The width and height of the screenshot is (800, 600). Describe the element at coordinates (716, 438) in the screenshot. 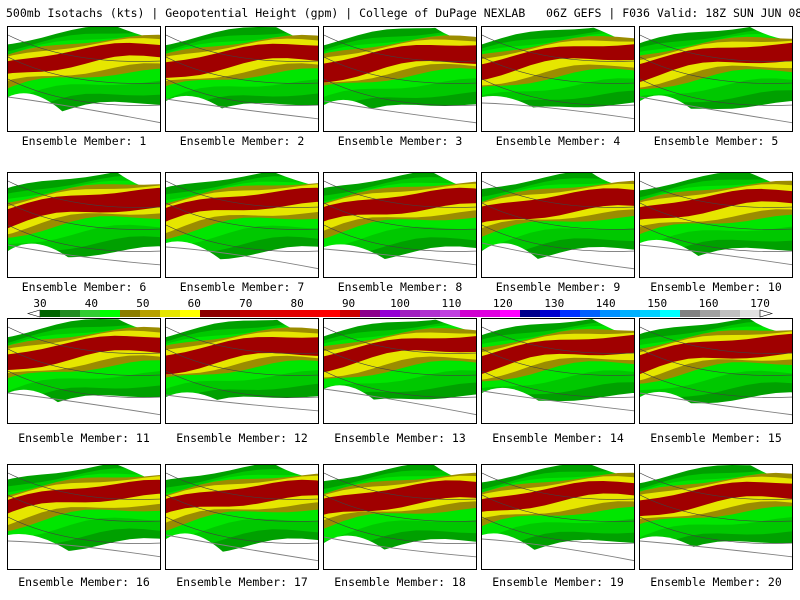

I see `ensemble-member-label: Ensemble Member: 15` at that location.